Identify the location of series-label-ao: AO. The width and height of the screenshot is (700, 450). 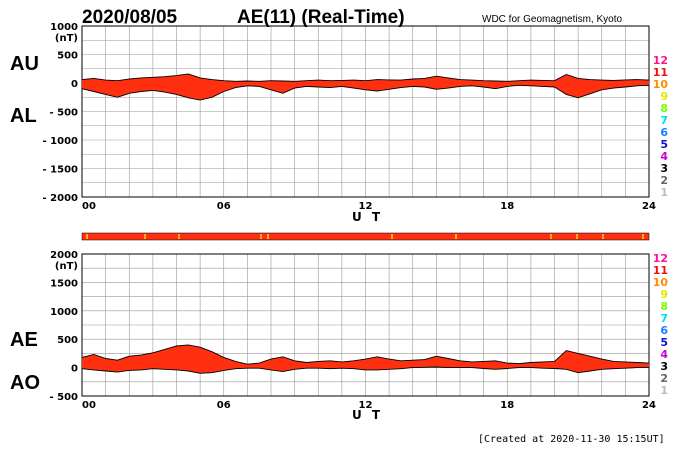
(25, 383).